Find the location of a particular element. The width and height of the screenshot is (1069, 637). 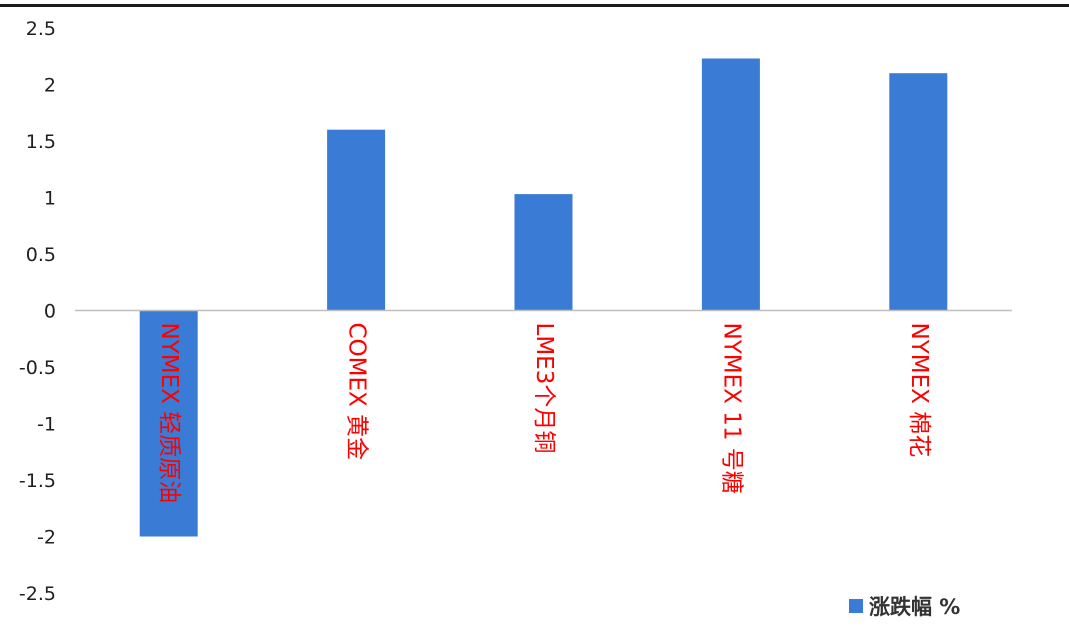

y-tick-label: -1 is located at coordinates (46, 425).